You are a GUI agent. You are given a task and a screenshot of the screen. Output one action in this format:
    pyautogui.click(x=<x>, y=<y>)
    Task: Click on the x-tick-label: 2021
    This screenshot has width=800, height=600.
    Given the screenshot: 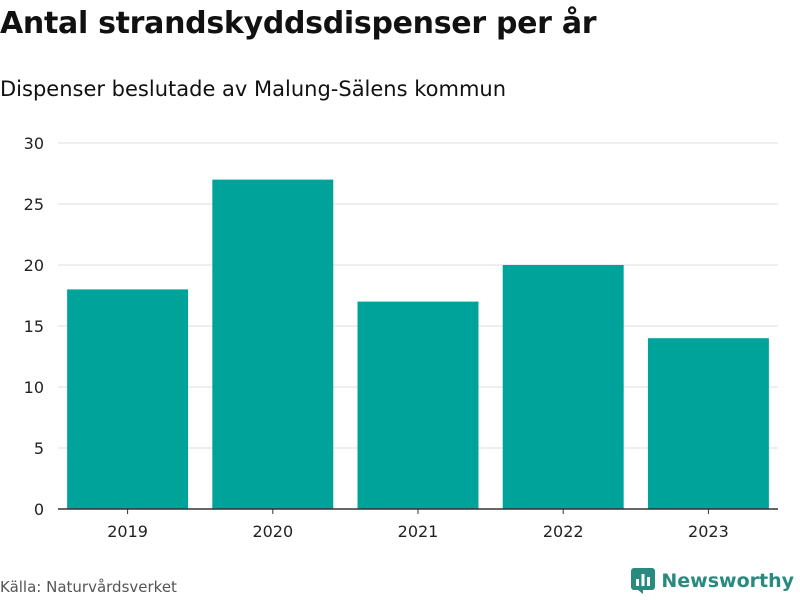 What is the action you would take?
    pyautogui.click(x=418, y=531)
    